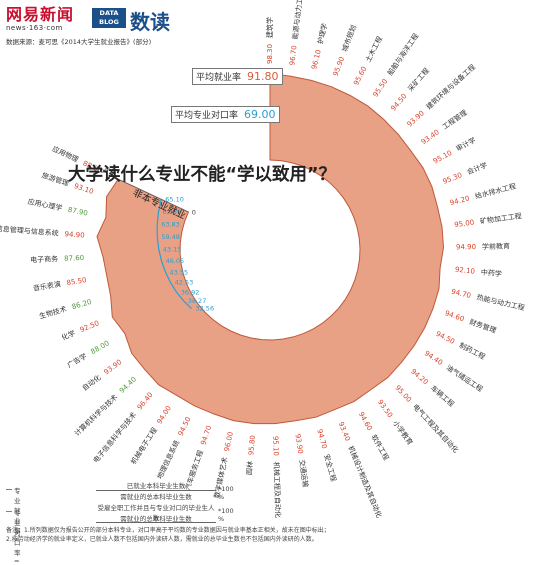 Image resolution: width=550 pixels, height=565 pixels. I want to click on major-value-label: 96.00, so click(229, 441).